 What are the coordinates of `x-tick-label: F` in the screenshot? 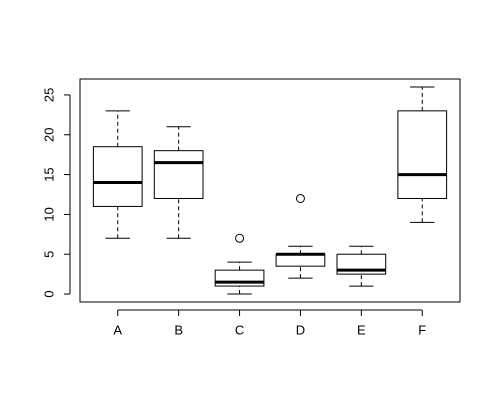 It's located at (422, 329).